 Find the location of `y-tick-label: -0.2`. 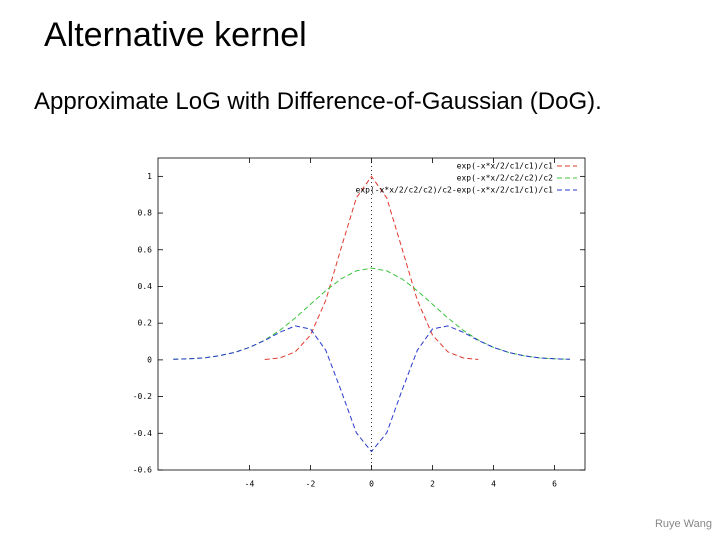

y-tick-label: -0.2 is located at coordinates (142, 396).